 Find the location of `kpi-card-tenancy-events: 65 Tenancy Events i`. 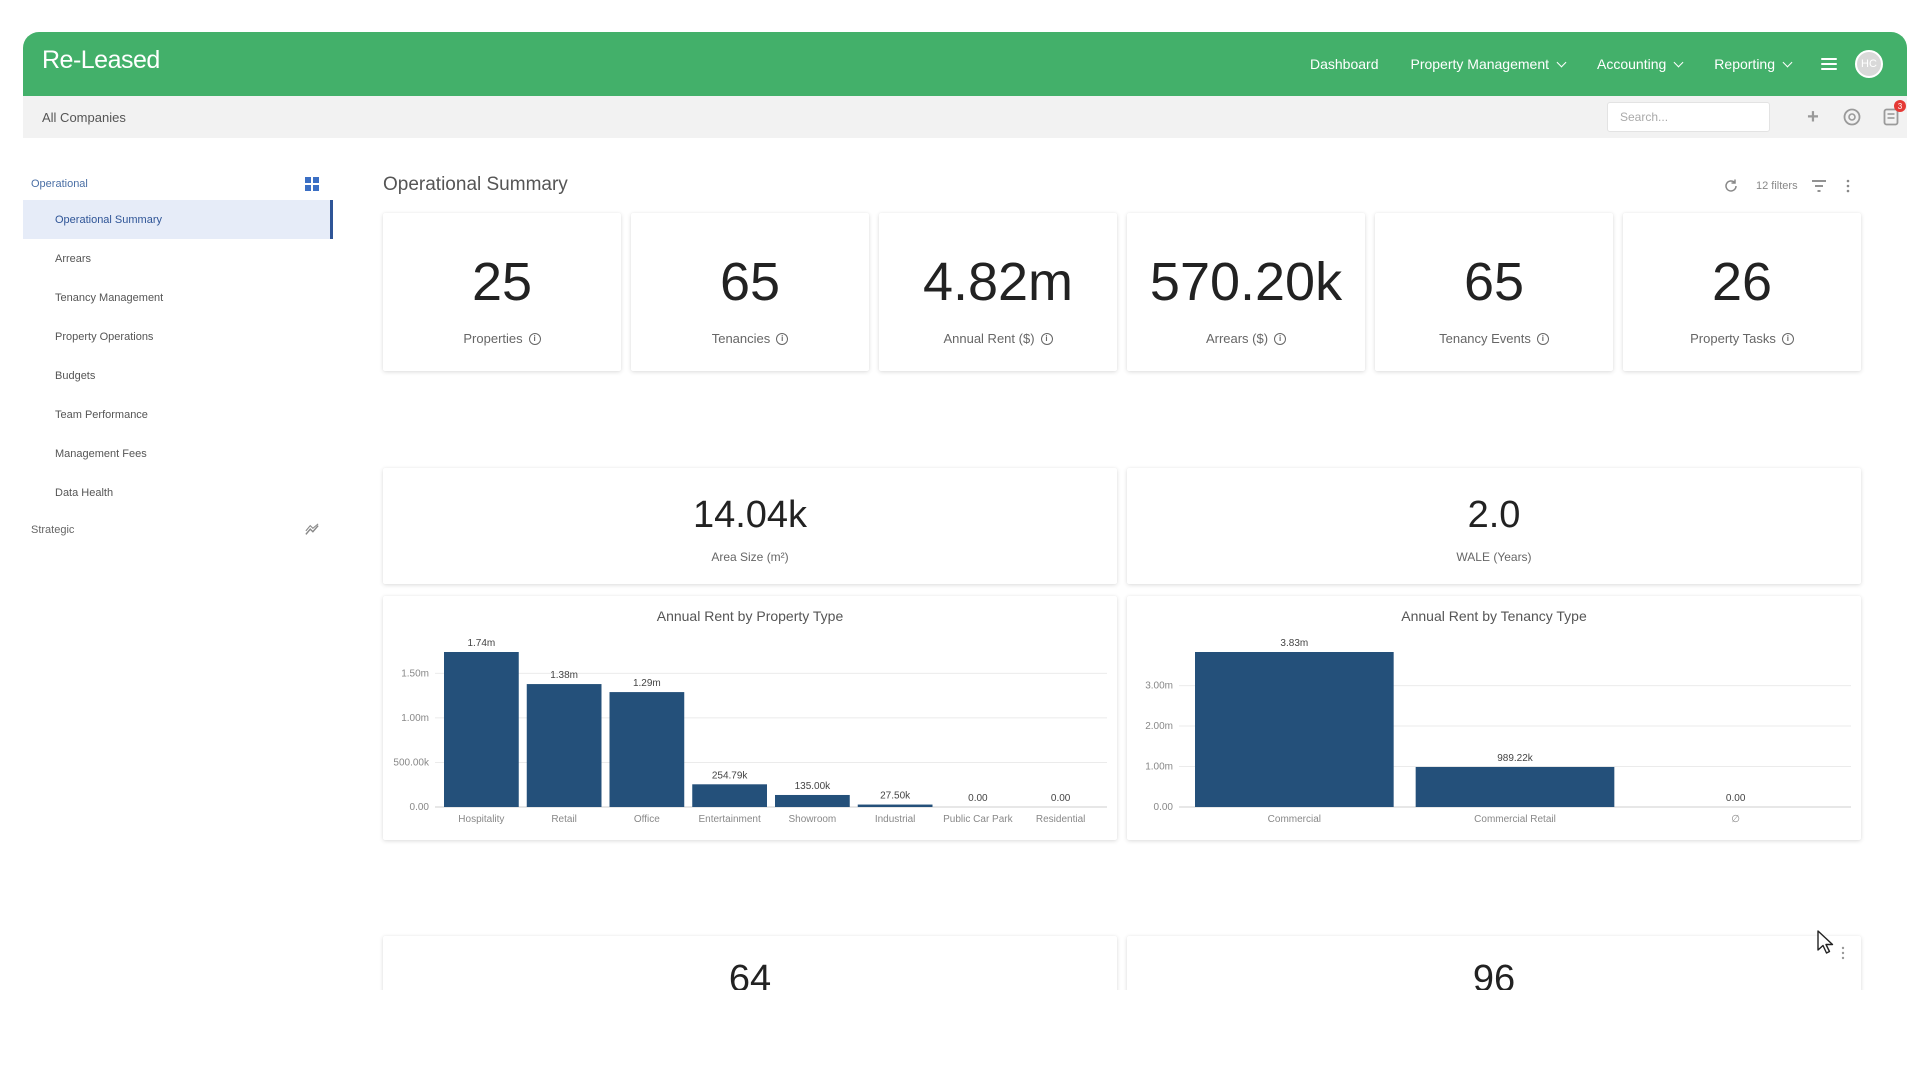

kpi-card-tenancy-events: 65 Tenancy Events i is located at coordinates (1494, 292).